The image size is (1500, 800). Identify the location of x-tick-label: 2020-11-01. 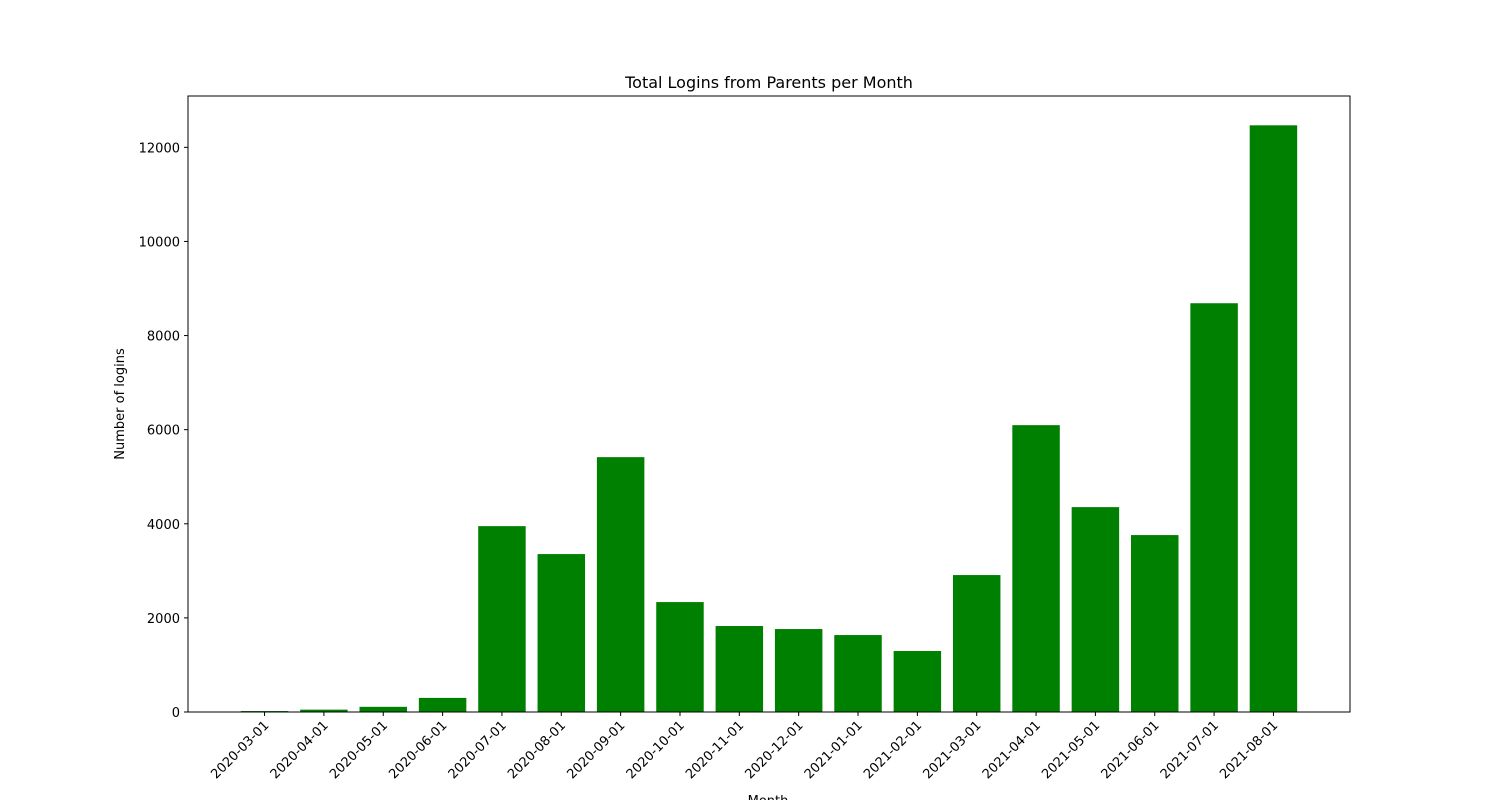
(715, 750).